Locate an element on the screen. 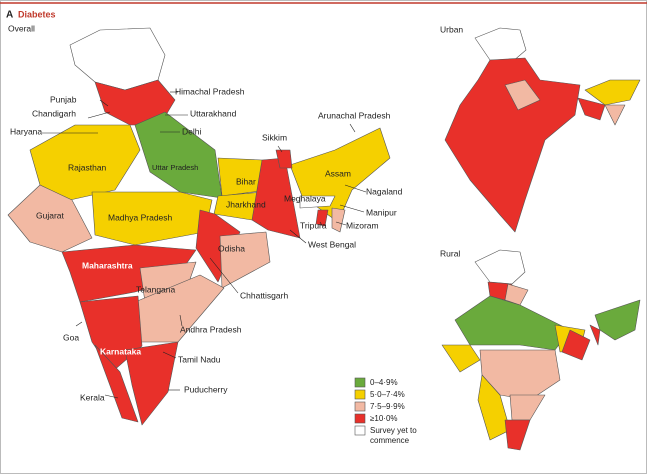 The image size is (647, 474). state-label: Uttar Pradesh is located at coordinates (175, 167).